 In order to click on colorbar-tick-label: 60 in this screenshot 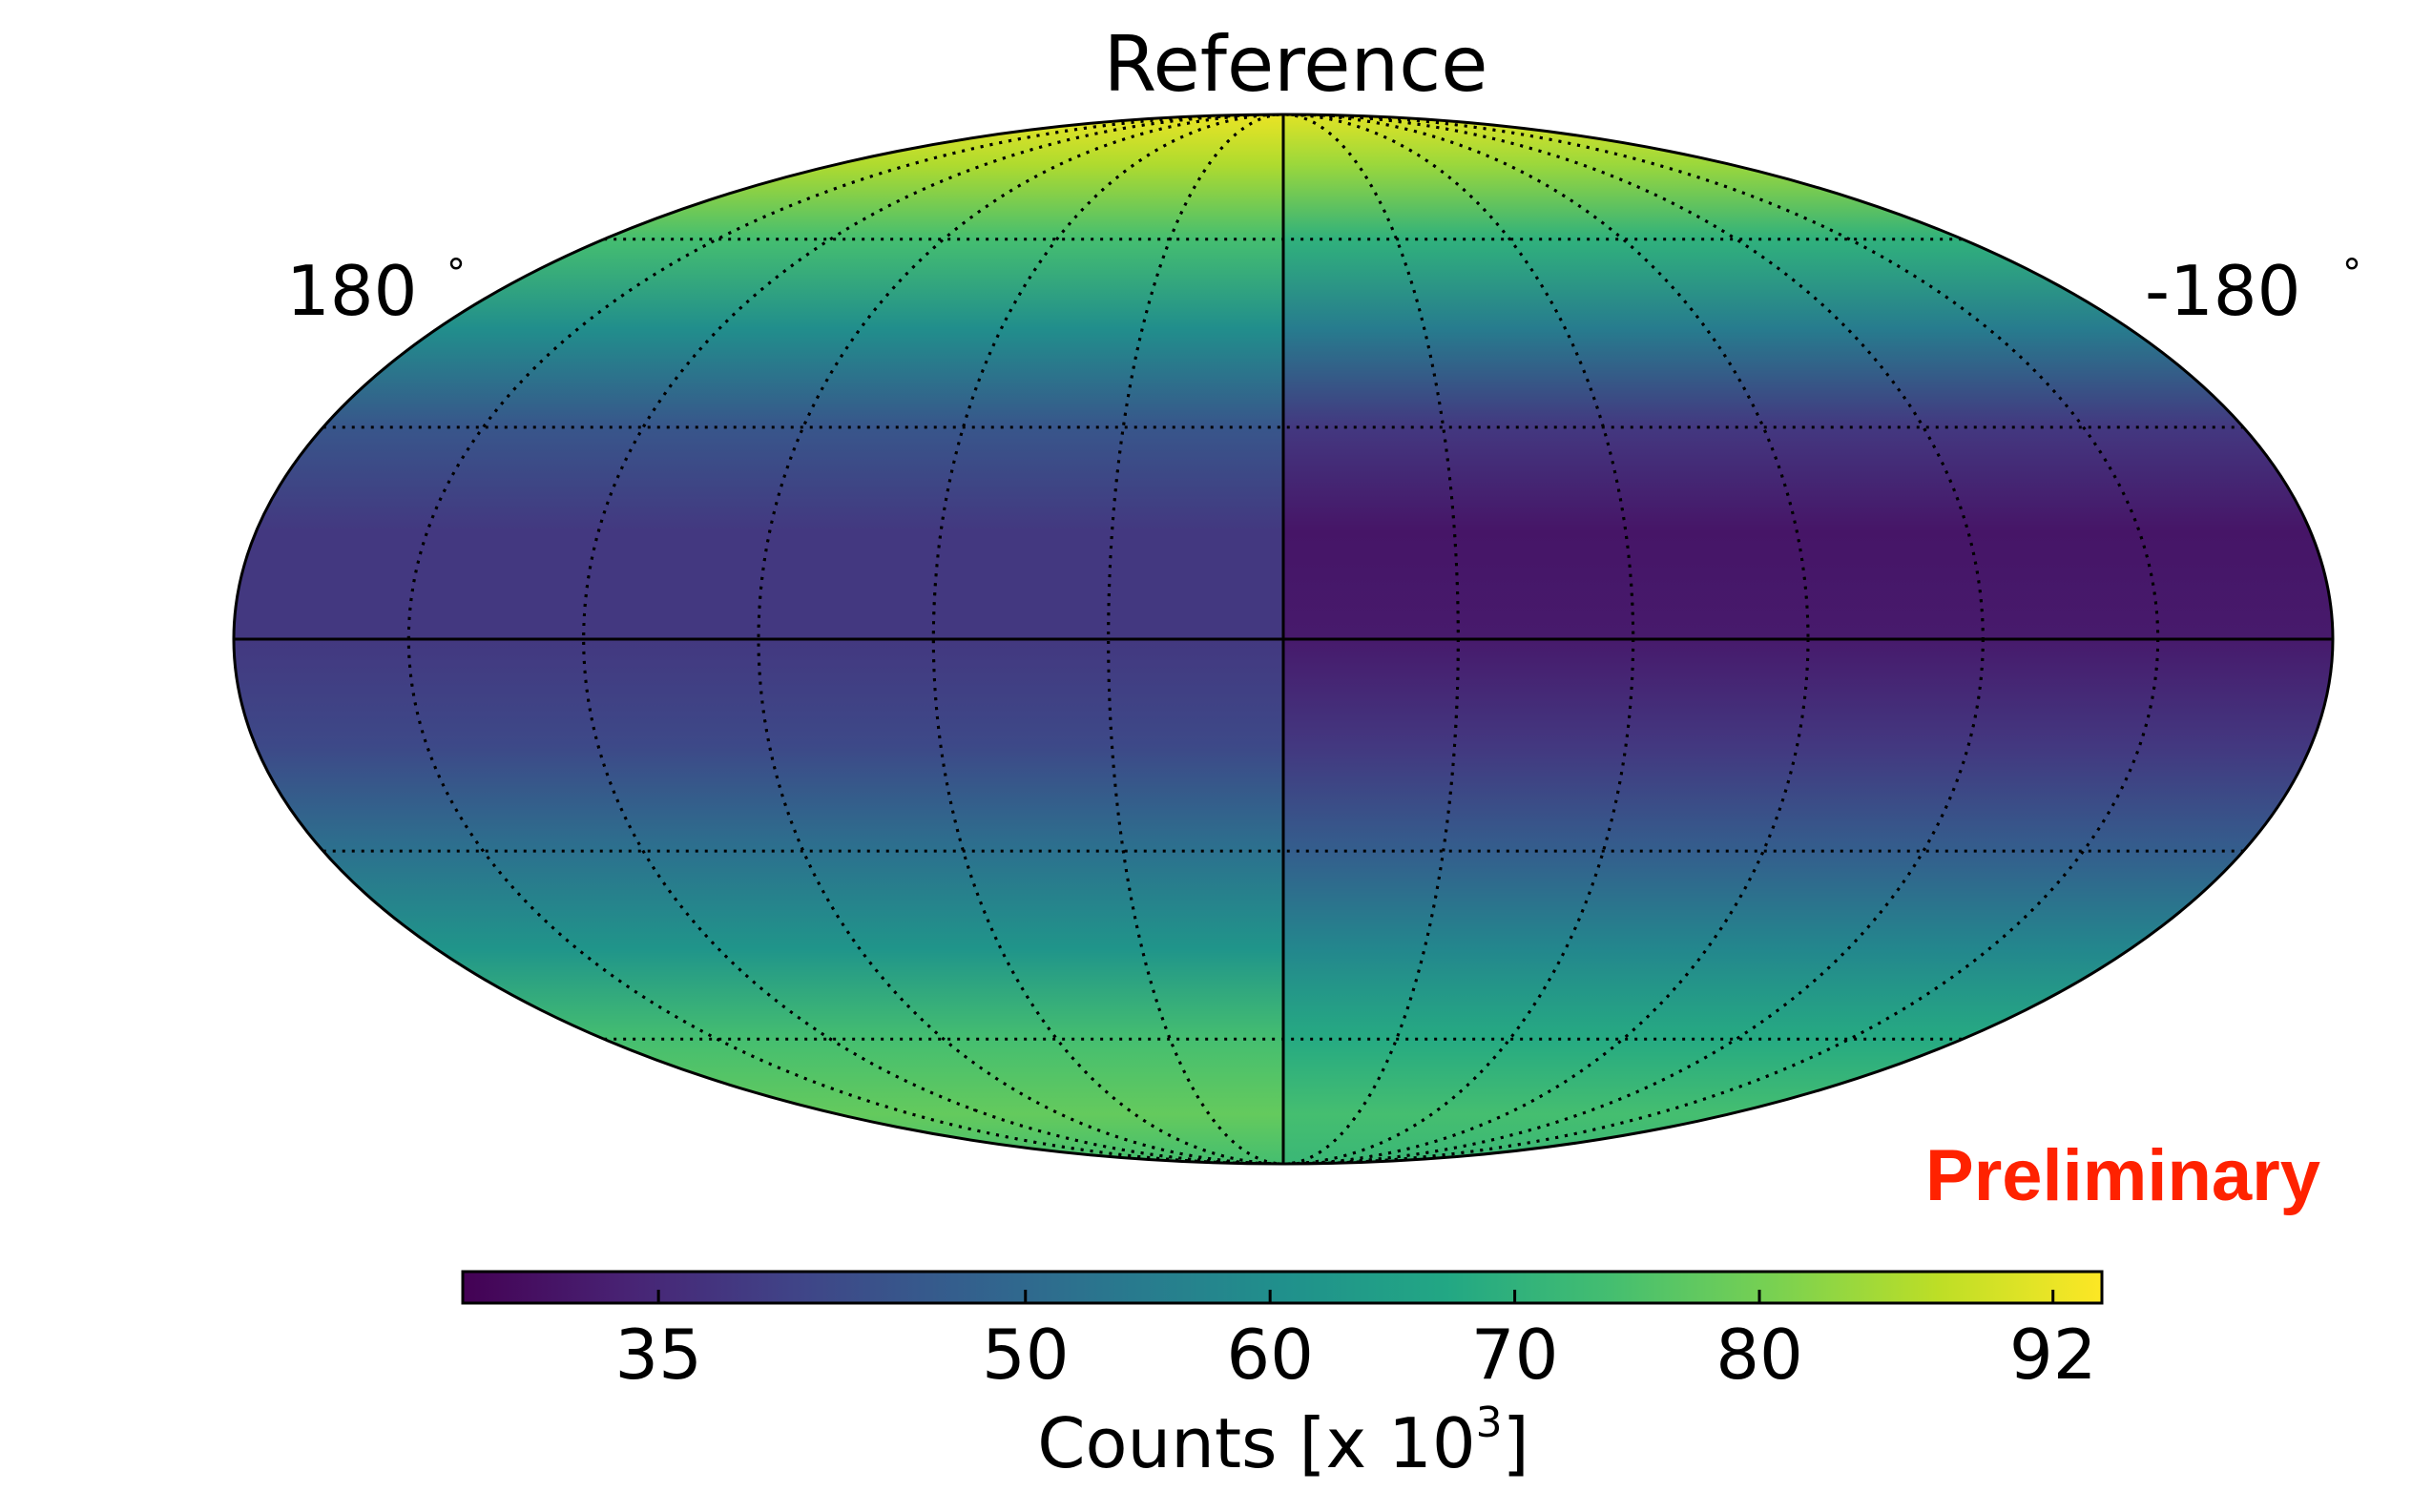, I will do `click(1270, 1355)`.